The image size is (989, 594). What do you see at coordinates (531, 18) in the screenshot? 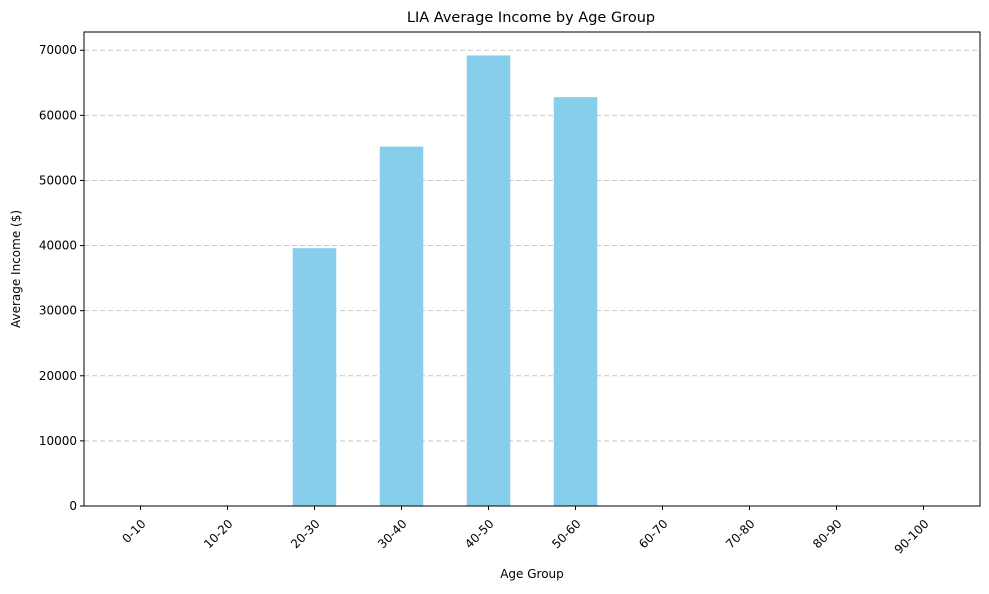
I see `chart-title: LIA Average Income by Age Group` at bounding box center [531, 18].